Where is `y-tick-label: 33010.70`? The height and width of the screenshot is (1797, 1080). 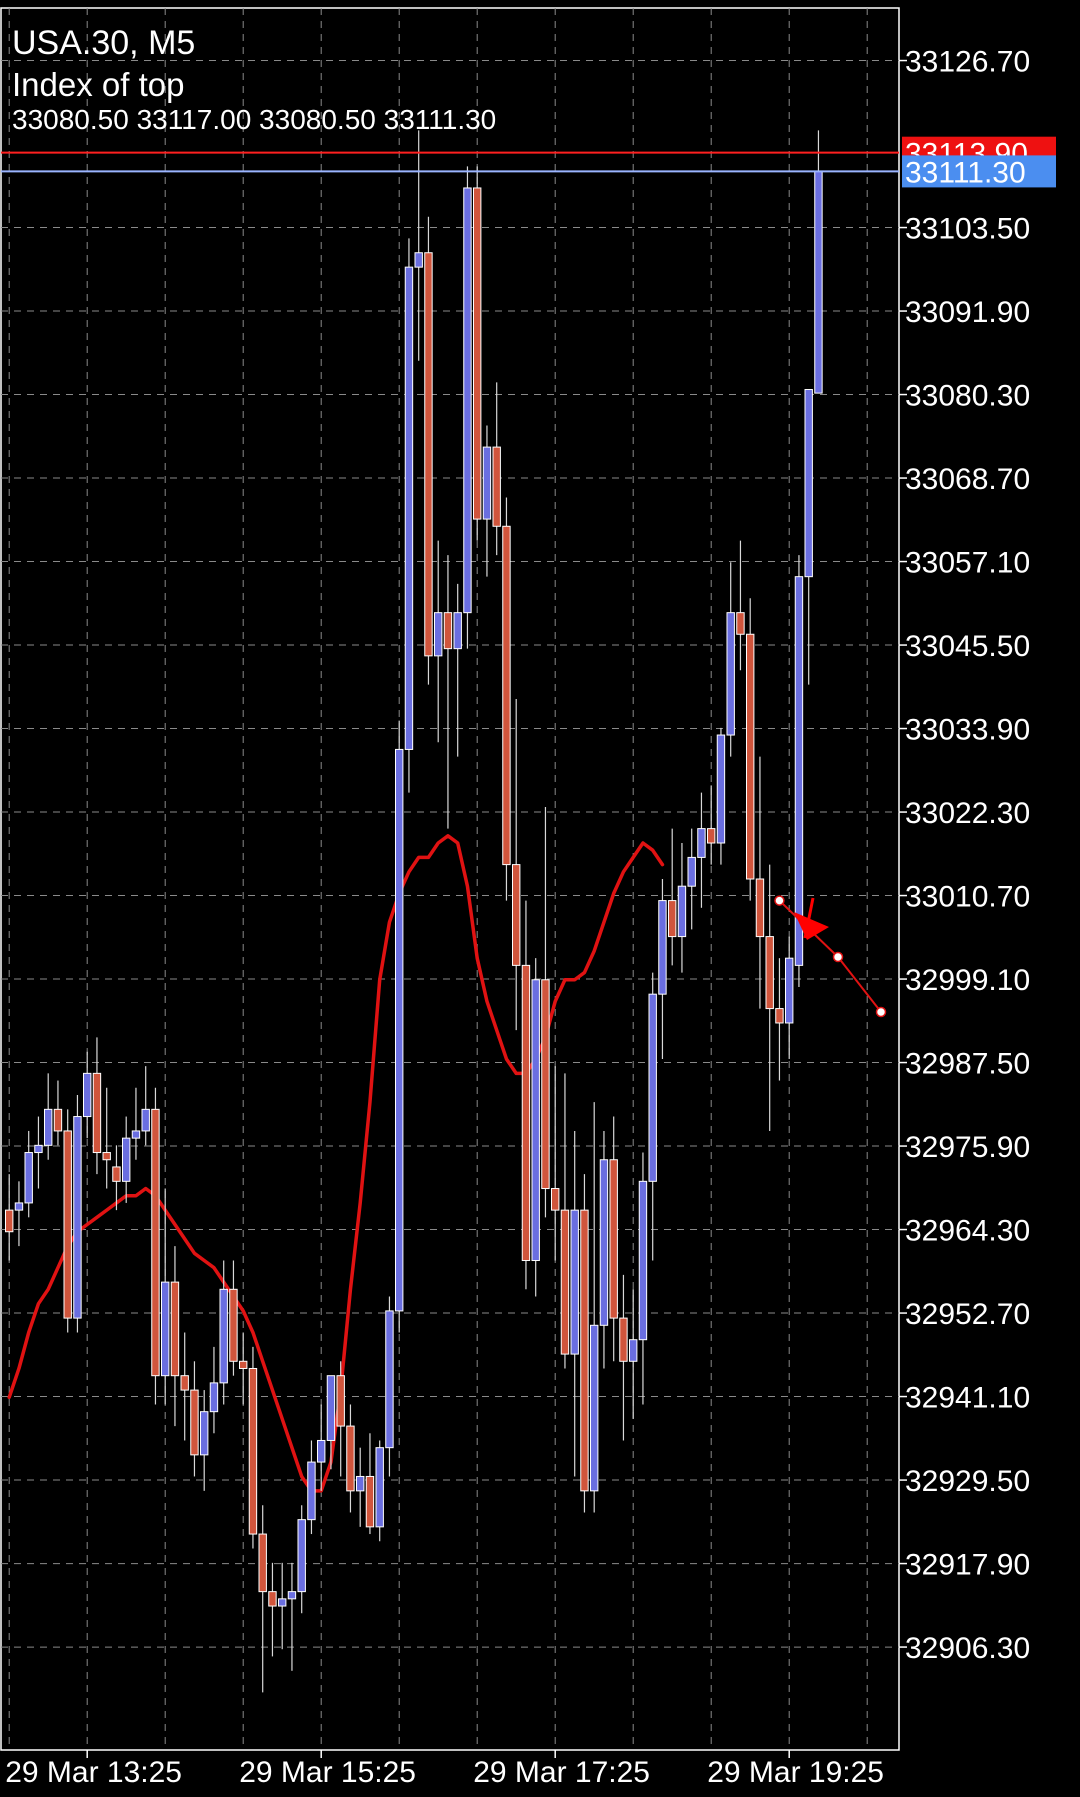
y-tick-label: 33010.70 is located at coordinates (967, 897).